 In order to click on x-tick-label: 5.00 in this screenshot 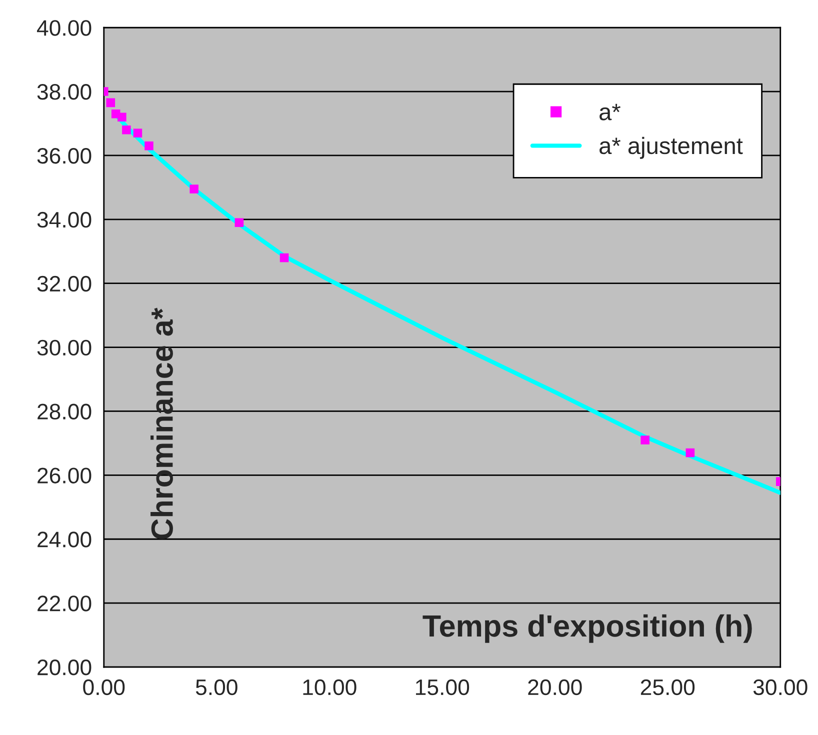, I will do `click(217, 687)`.